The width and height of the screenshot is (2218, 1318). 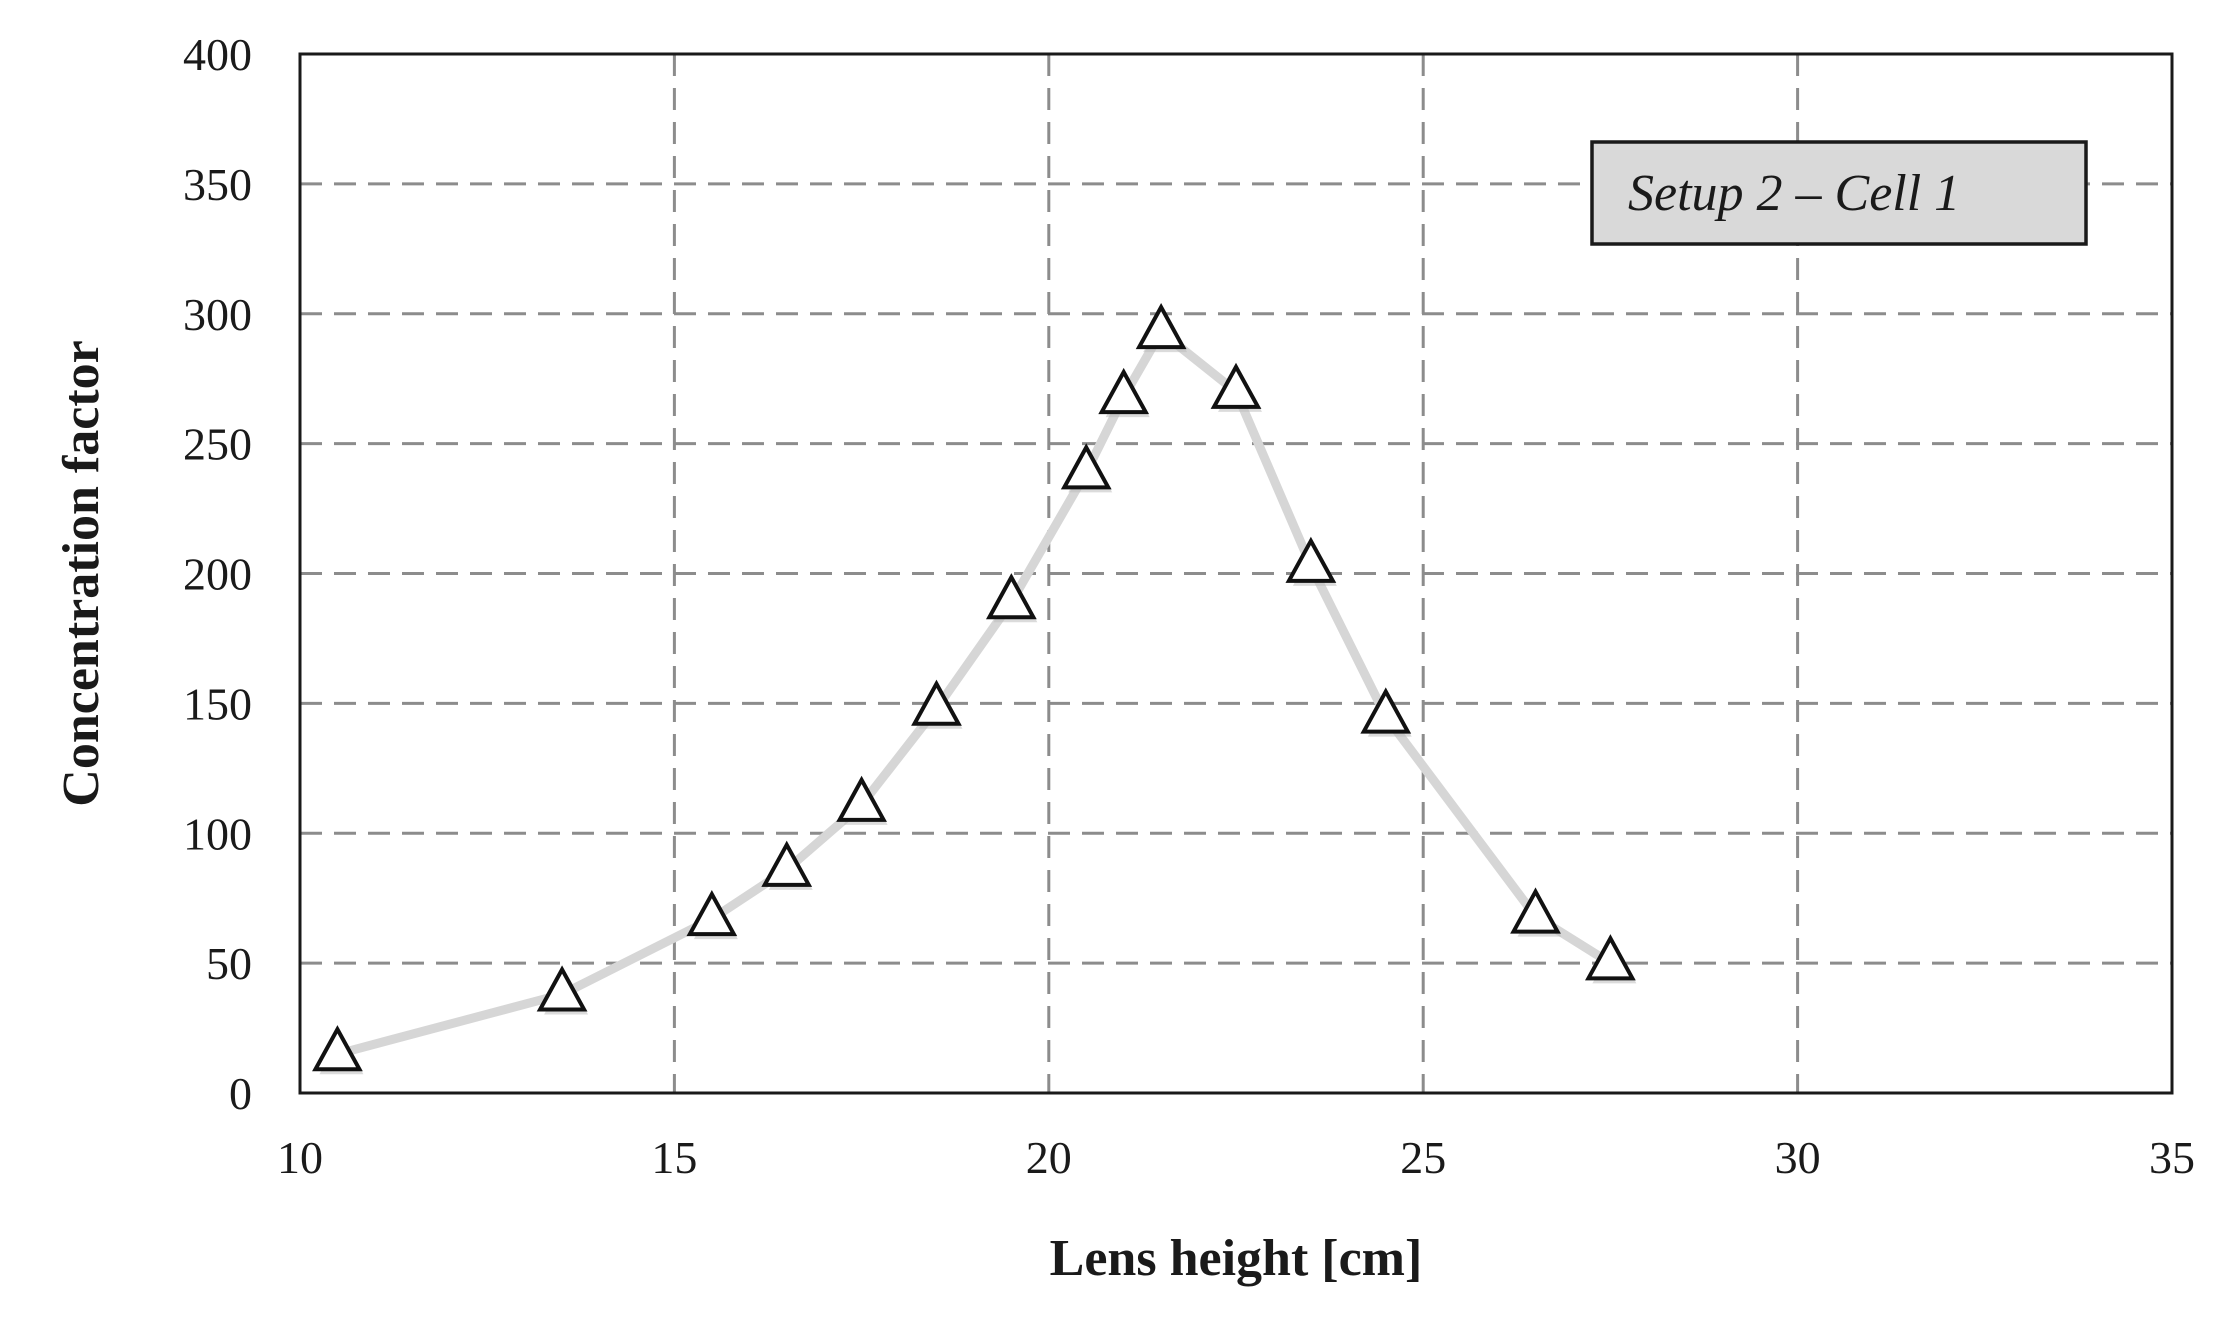 What do you see at coordinates (2172, 1157) in the screenshot?
I see `x-tick-label: 35` at bounding box center [2172, 1157].